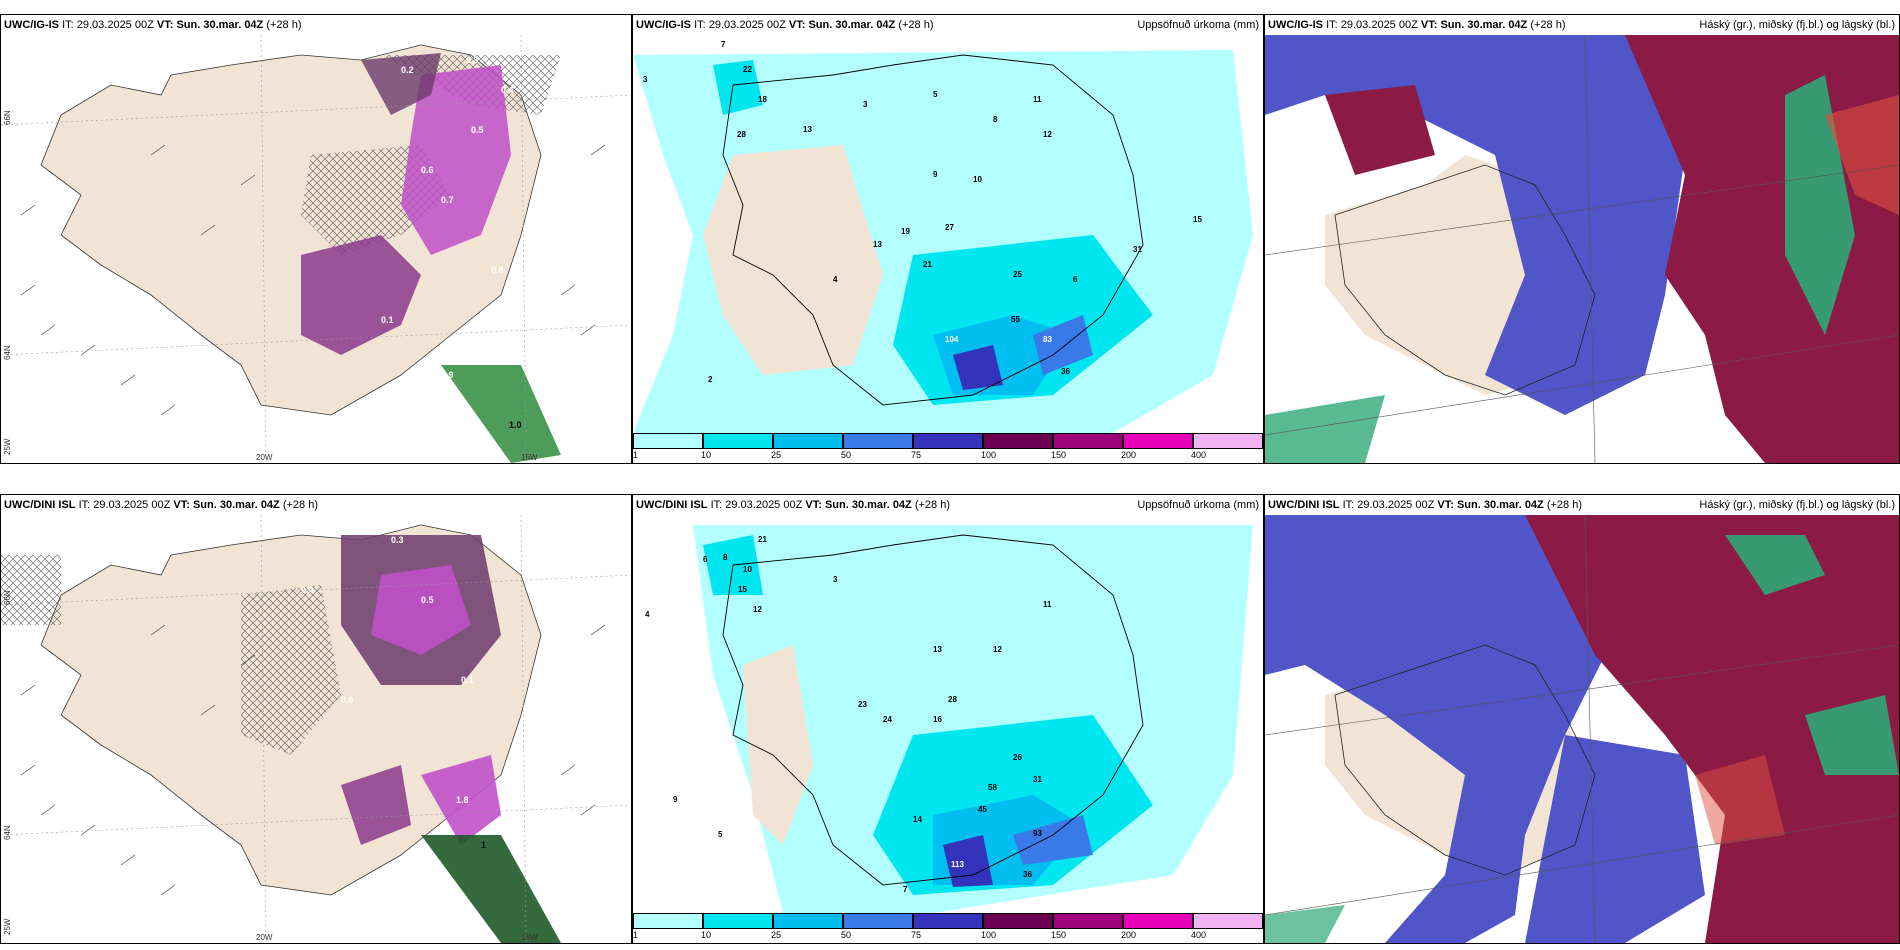 This screenshot has height=950, width=1900. What do you see at coordinates (778, 745) in the screenshot?
I see `land-dry` at bounding box center [778, 745].